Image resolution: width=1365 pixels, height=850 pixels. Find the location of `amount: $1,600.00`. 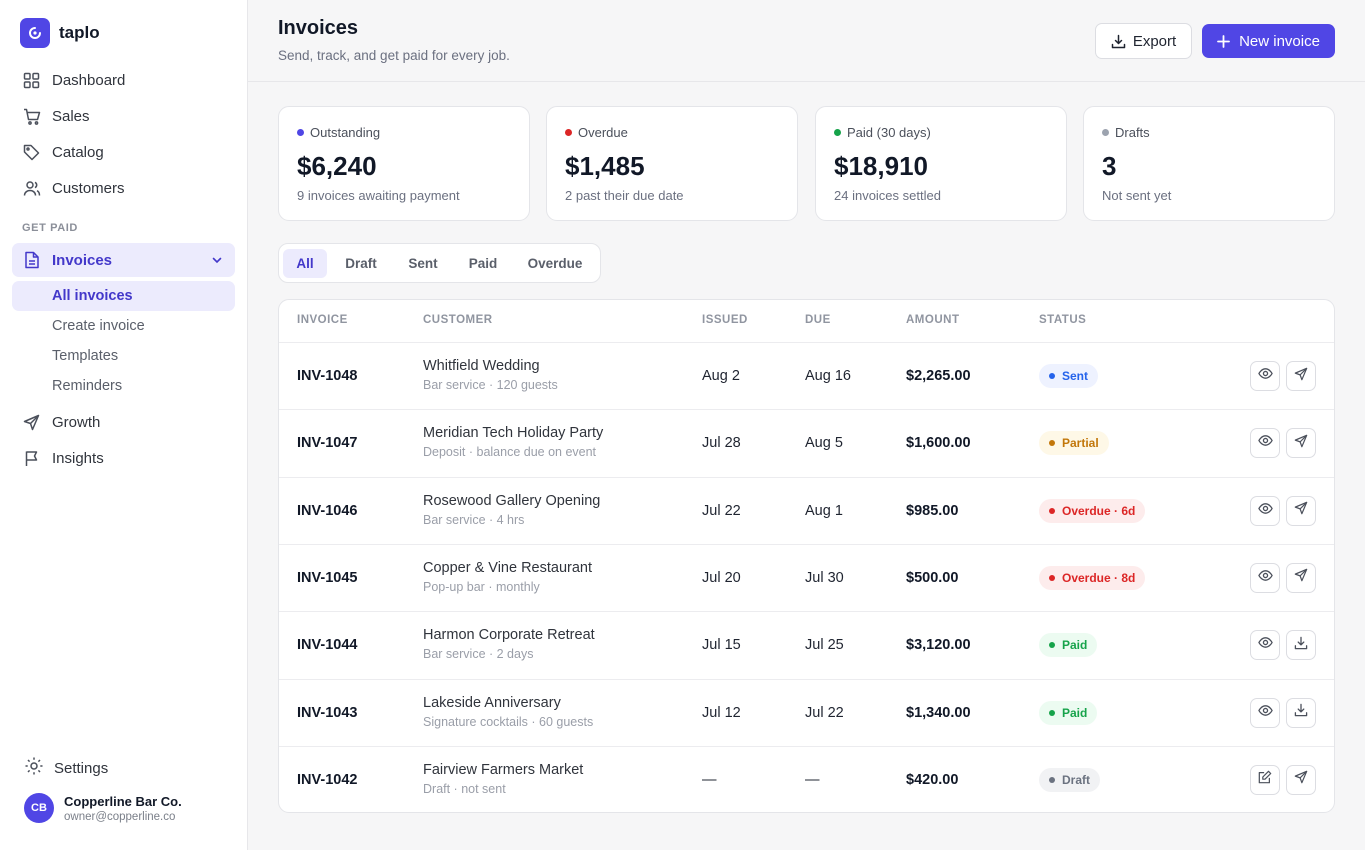

amount: $1,600.00 is located at coordinates (938, 443).